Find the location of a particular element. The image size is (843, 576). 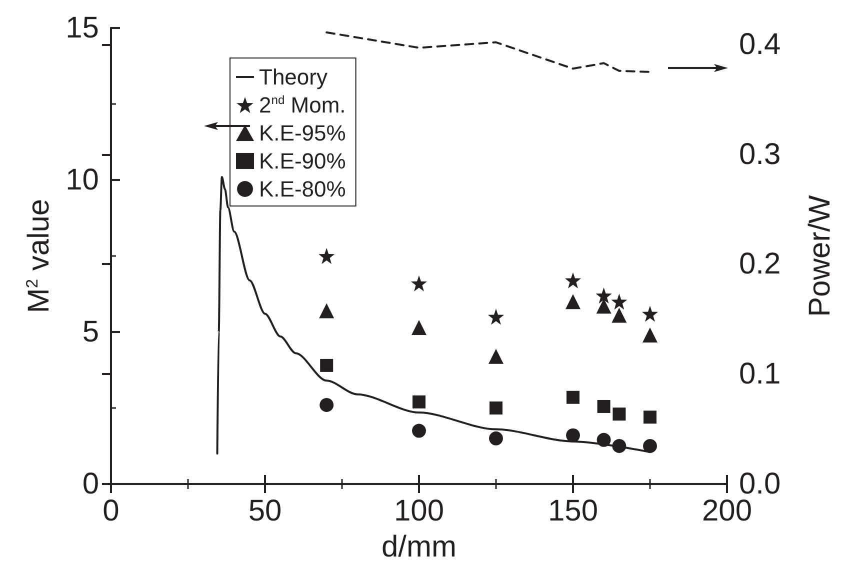

x-tick-label: 150 is located at coordinates (573, 511).